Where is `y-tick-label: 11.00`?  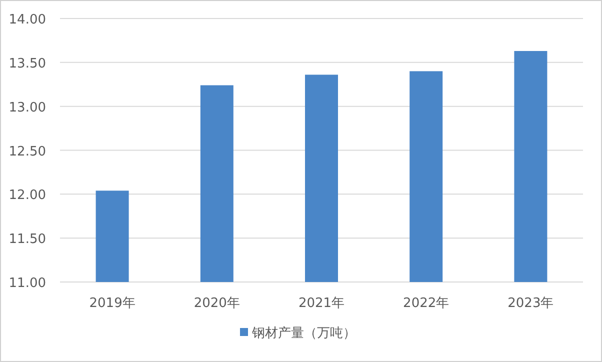 y-tick-label: 11.00 is located at coordinates (27, 283).